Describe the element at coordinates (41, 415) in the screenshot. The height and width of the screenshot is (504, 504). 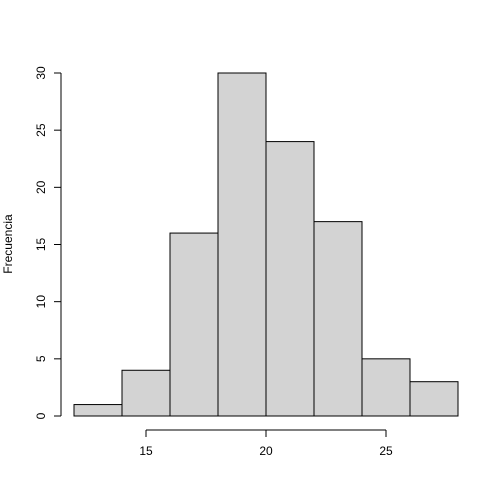
I see `y-tick-label: 0` at that location.